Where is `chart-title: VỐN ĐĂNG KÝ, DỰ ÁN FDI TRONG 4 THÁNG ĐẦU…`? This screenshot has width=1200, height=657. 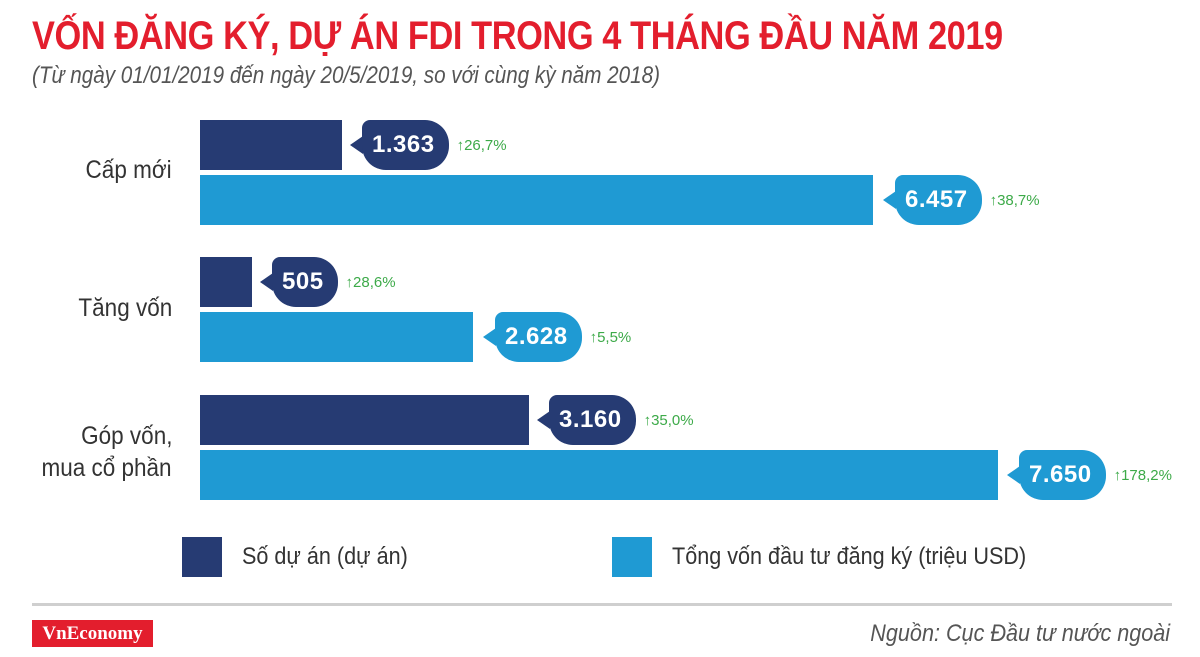 chart-title: VỐN ĐĂNG KÝ, DỰ ÁN FDI TRONG 4 THÁNG ĐẦU… is located at coordinates (517, 36).